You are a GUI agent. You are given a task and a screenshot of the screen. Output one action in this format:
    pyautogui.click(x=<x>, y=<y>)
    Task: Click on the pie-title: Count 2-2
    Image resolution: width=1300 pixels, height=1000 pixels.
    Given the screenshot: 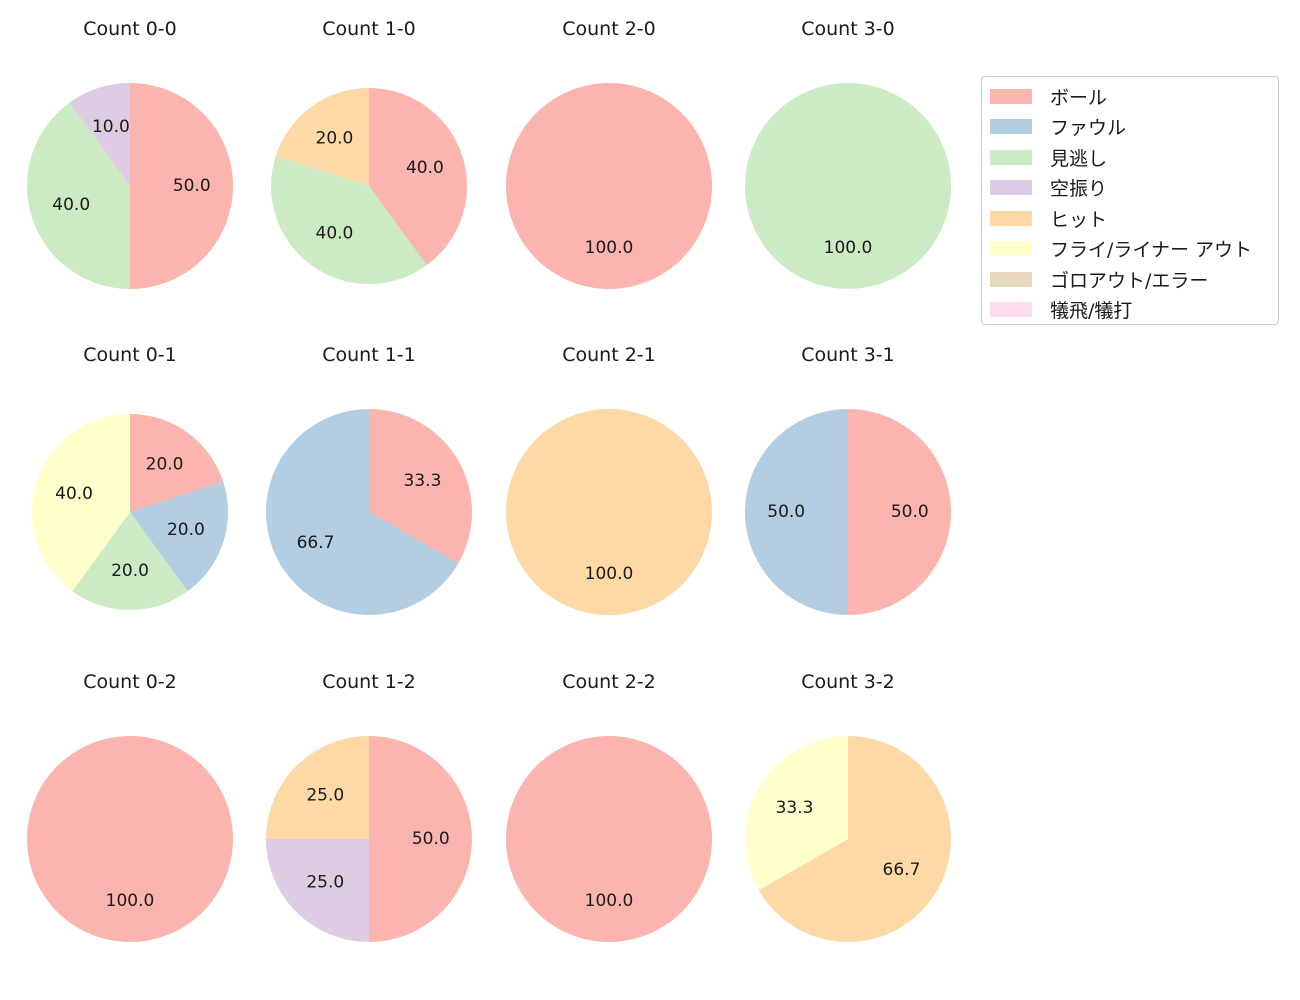 What is the action you would take?
    pyautogui.click(x=609, y=682)
    